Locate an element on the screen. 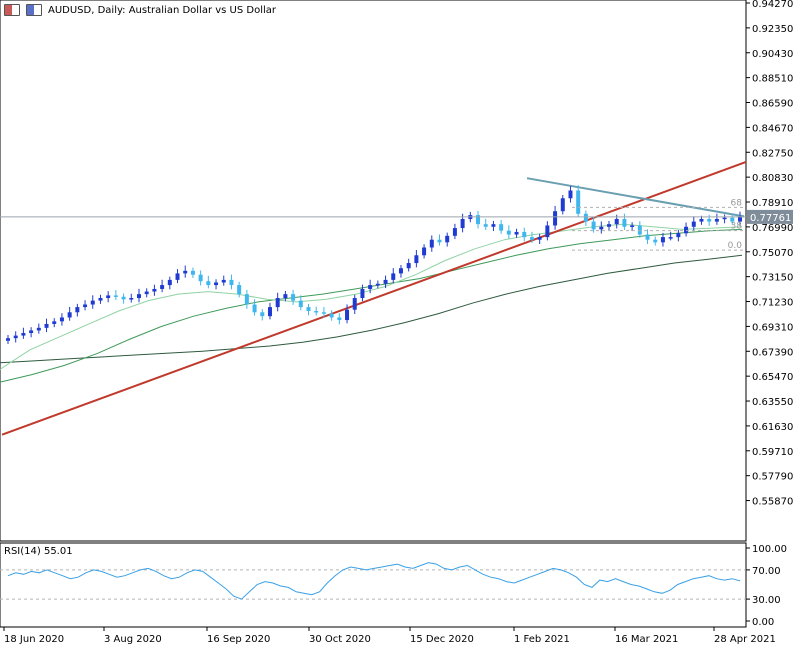 The height and width of the screenshot is (651, 798). y-tick-label: 0.61630 is located at coordinates (772, 427).